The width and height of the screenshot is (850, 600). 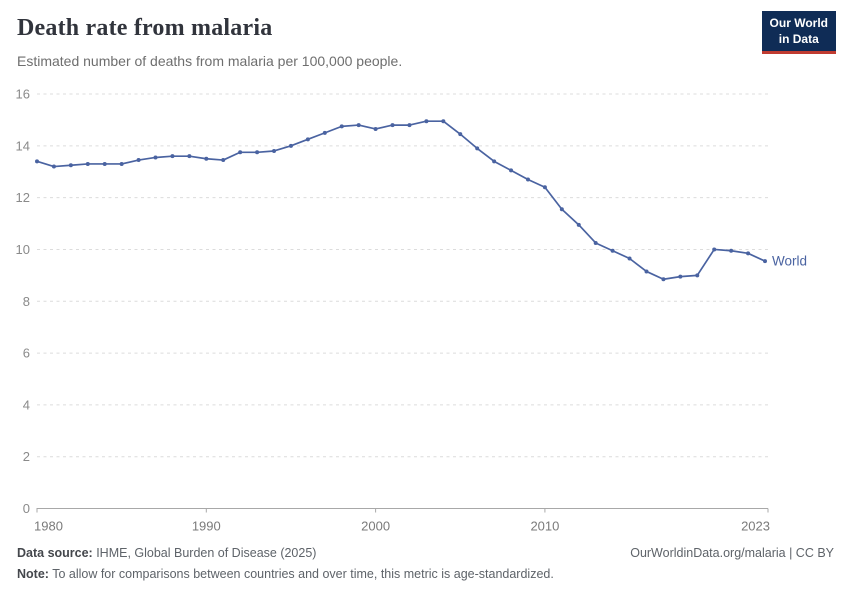 I want to click on y-tick-label: 4, so click(x=26, y=404).